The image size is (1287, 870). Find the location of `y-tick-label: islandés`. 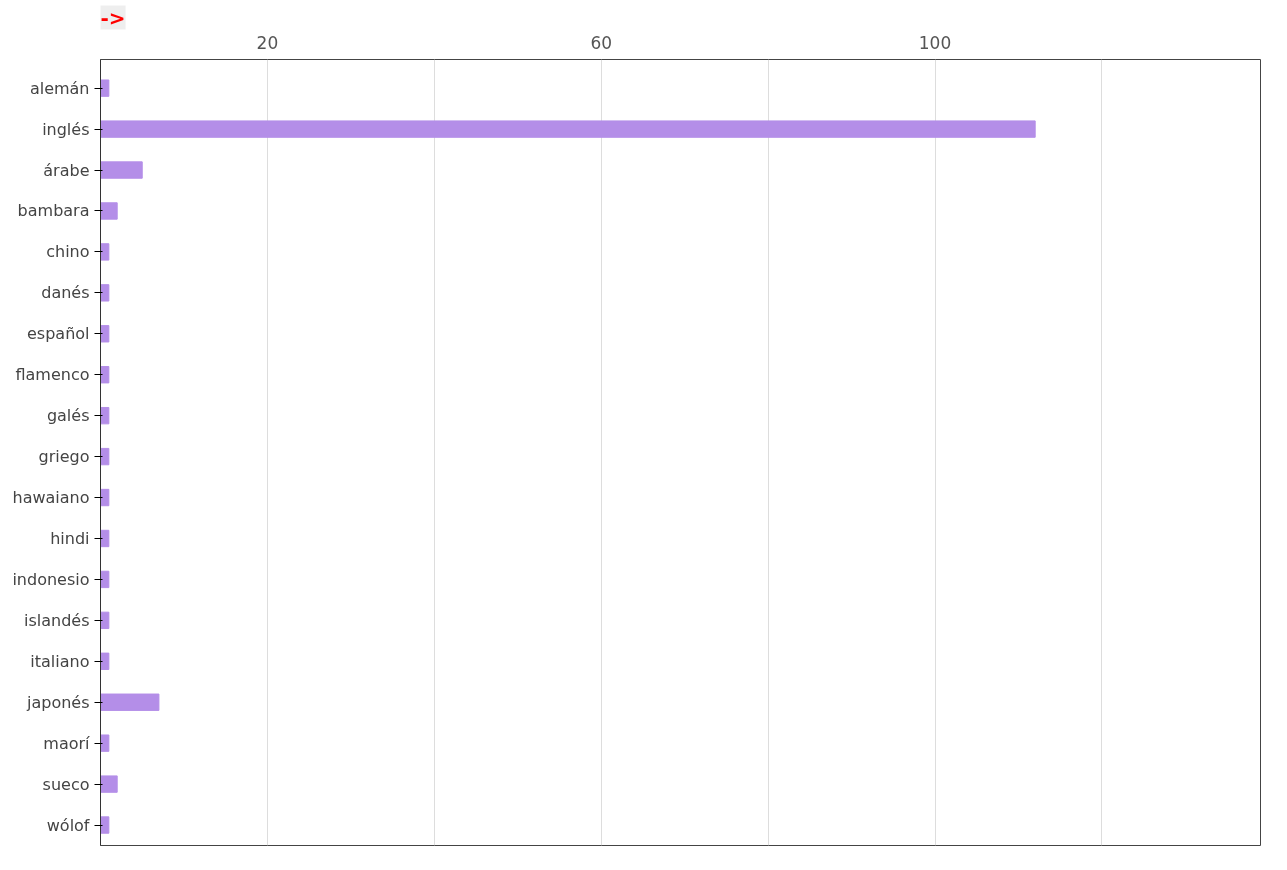

y-tick-label: islandés is located at coordinates (56, 620).